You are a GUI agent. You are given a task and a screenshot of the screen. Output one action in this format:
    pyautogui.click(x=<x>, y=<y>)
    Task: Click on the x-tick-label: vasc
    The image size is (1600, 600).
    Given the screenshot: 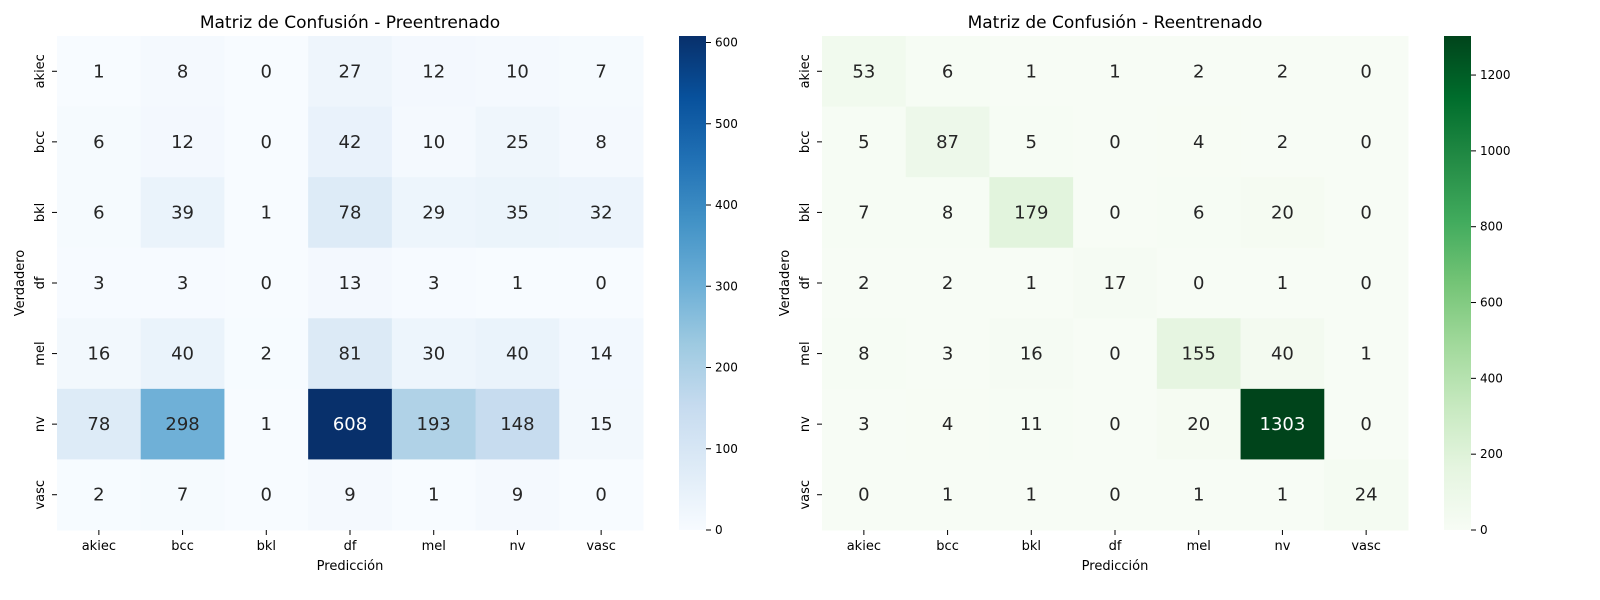 What is the action you would take?
    pyautogui.click(x=601, y=546)
    